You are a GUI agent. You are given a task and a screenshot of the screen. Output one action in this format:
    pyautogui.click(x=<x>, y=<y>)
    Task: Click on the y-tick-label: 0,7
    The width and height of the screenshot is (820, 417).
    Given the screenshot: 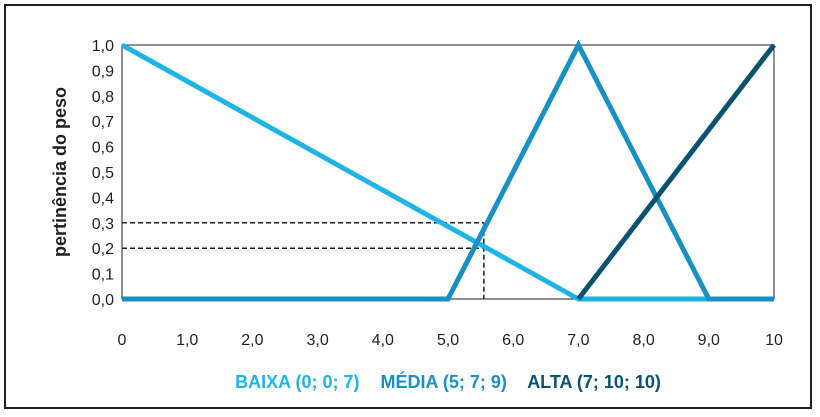 What is the action you would take?
    pyautogui.click(x=103, y=122)
    